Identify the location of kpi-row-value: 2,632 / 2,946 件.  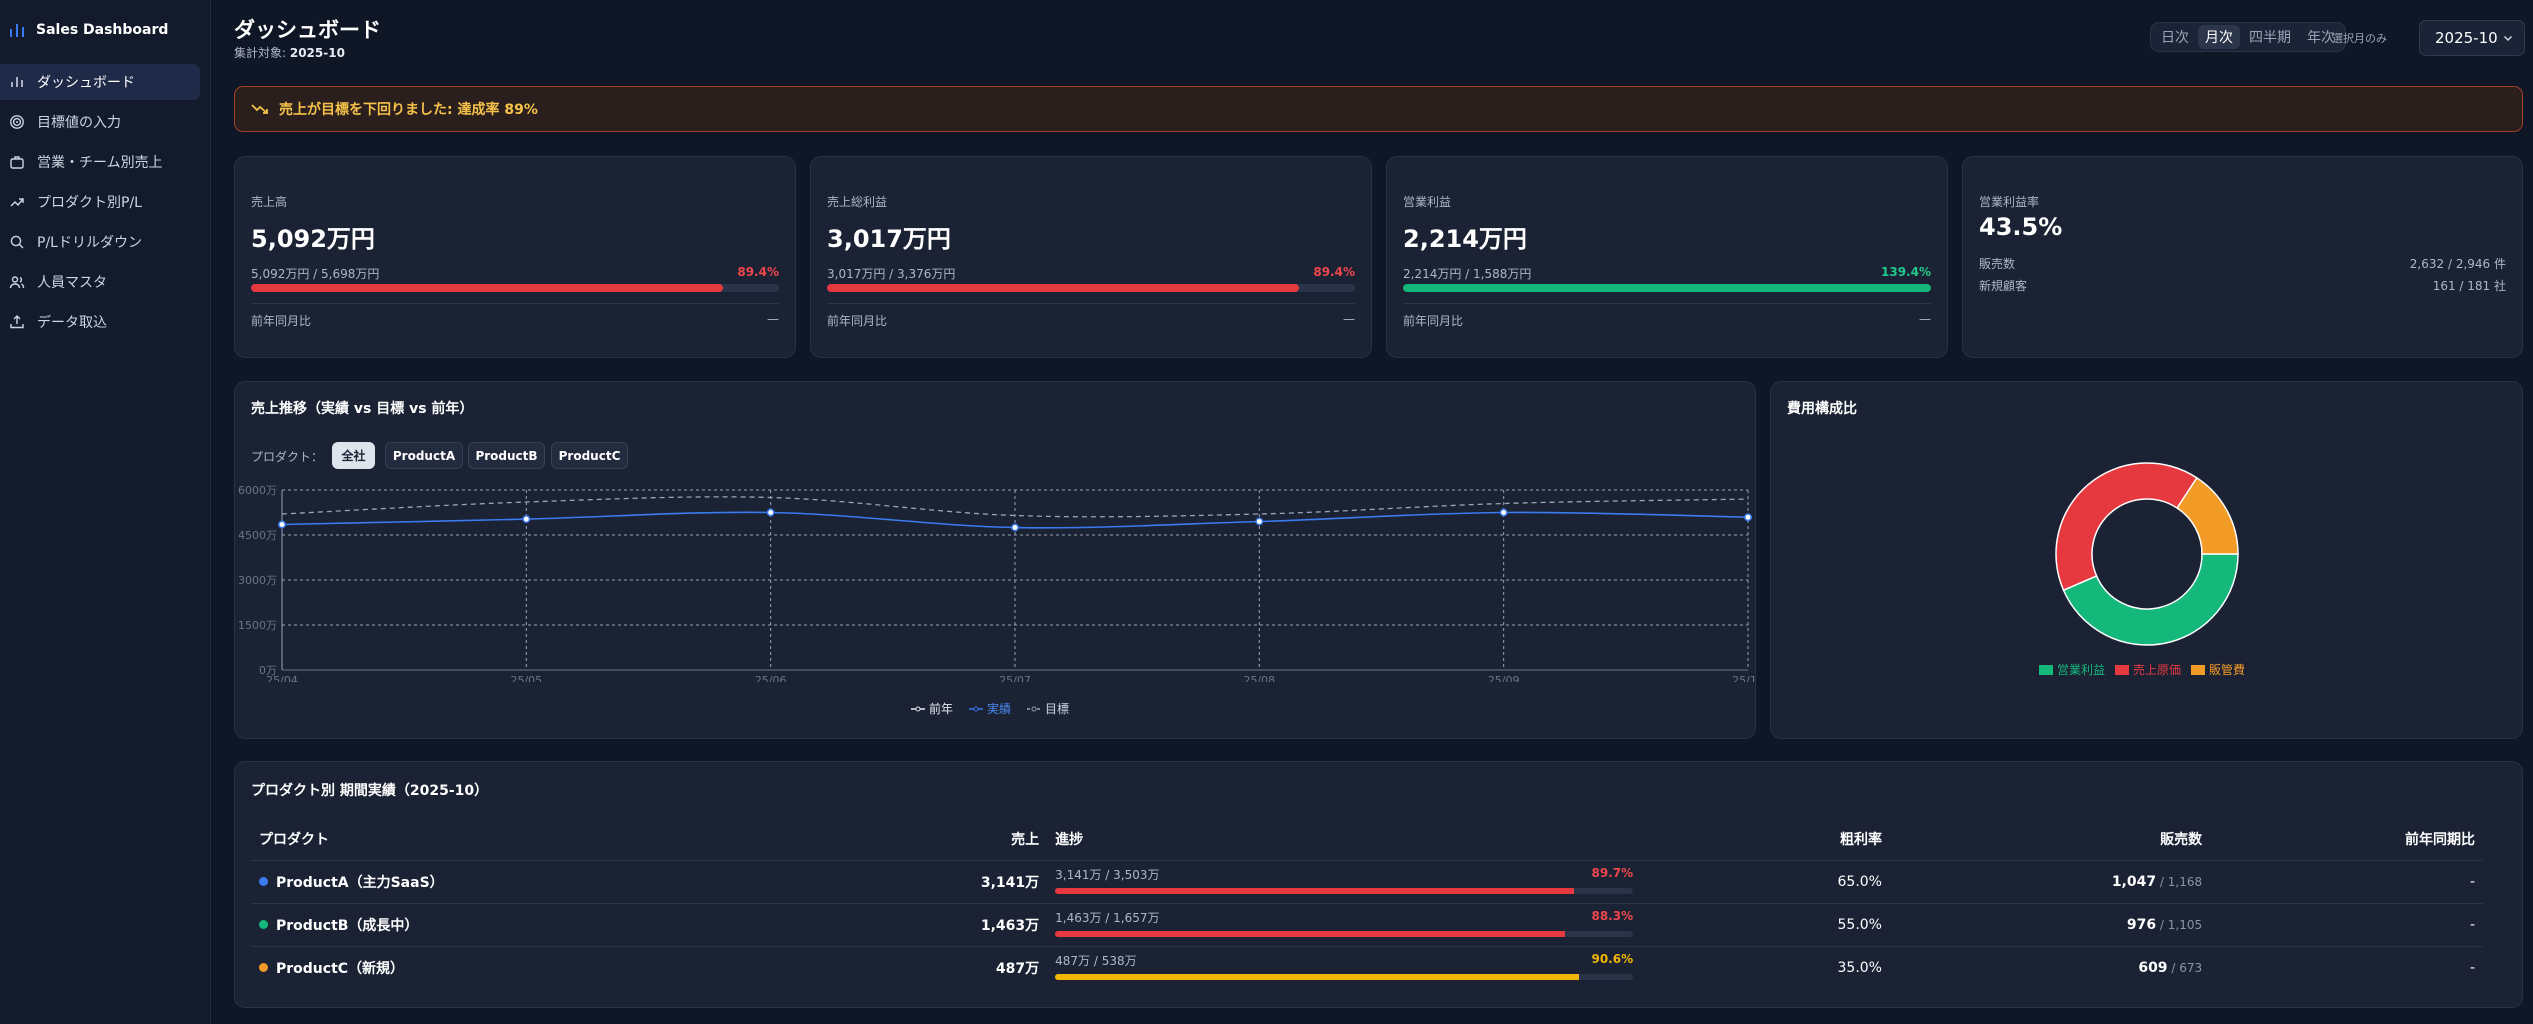
(2457, 264).